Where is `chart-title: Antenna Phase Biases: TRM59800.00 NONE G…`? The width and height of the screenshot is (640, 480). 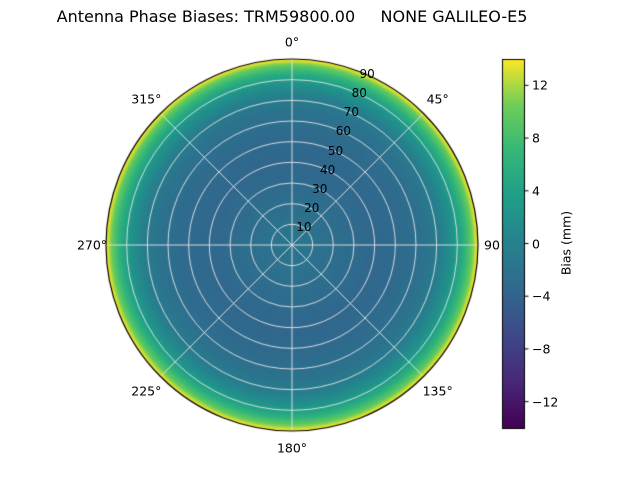 chart-title: Antenna Phase Biases: TRM59800.00 NONE G… is located at coordinates (292, 16).